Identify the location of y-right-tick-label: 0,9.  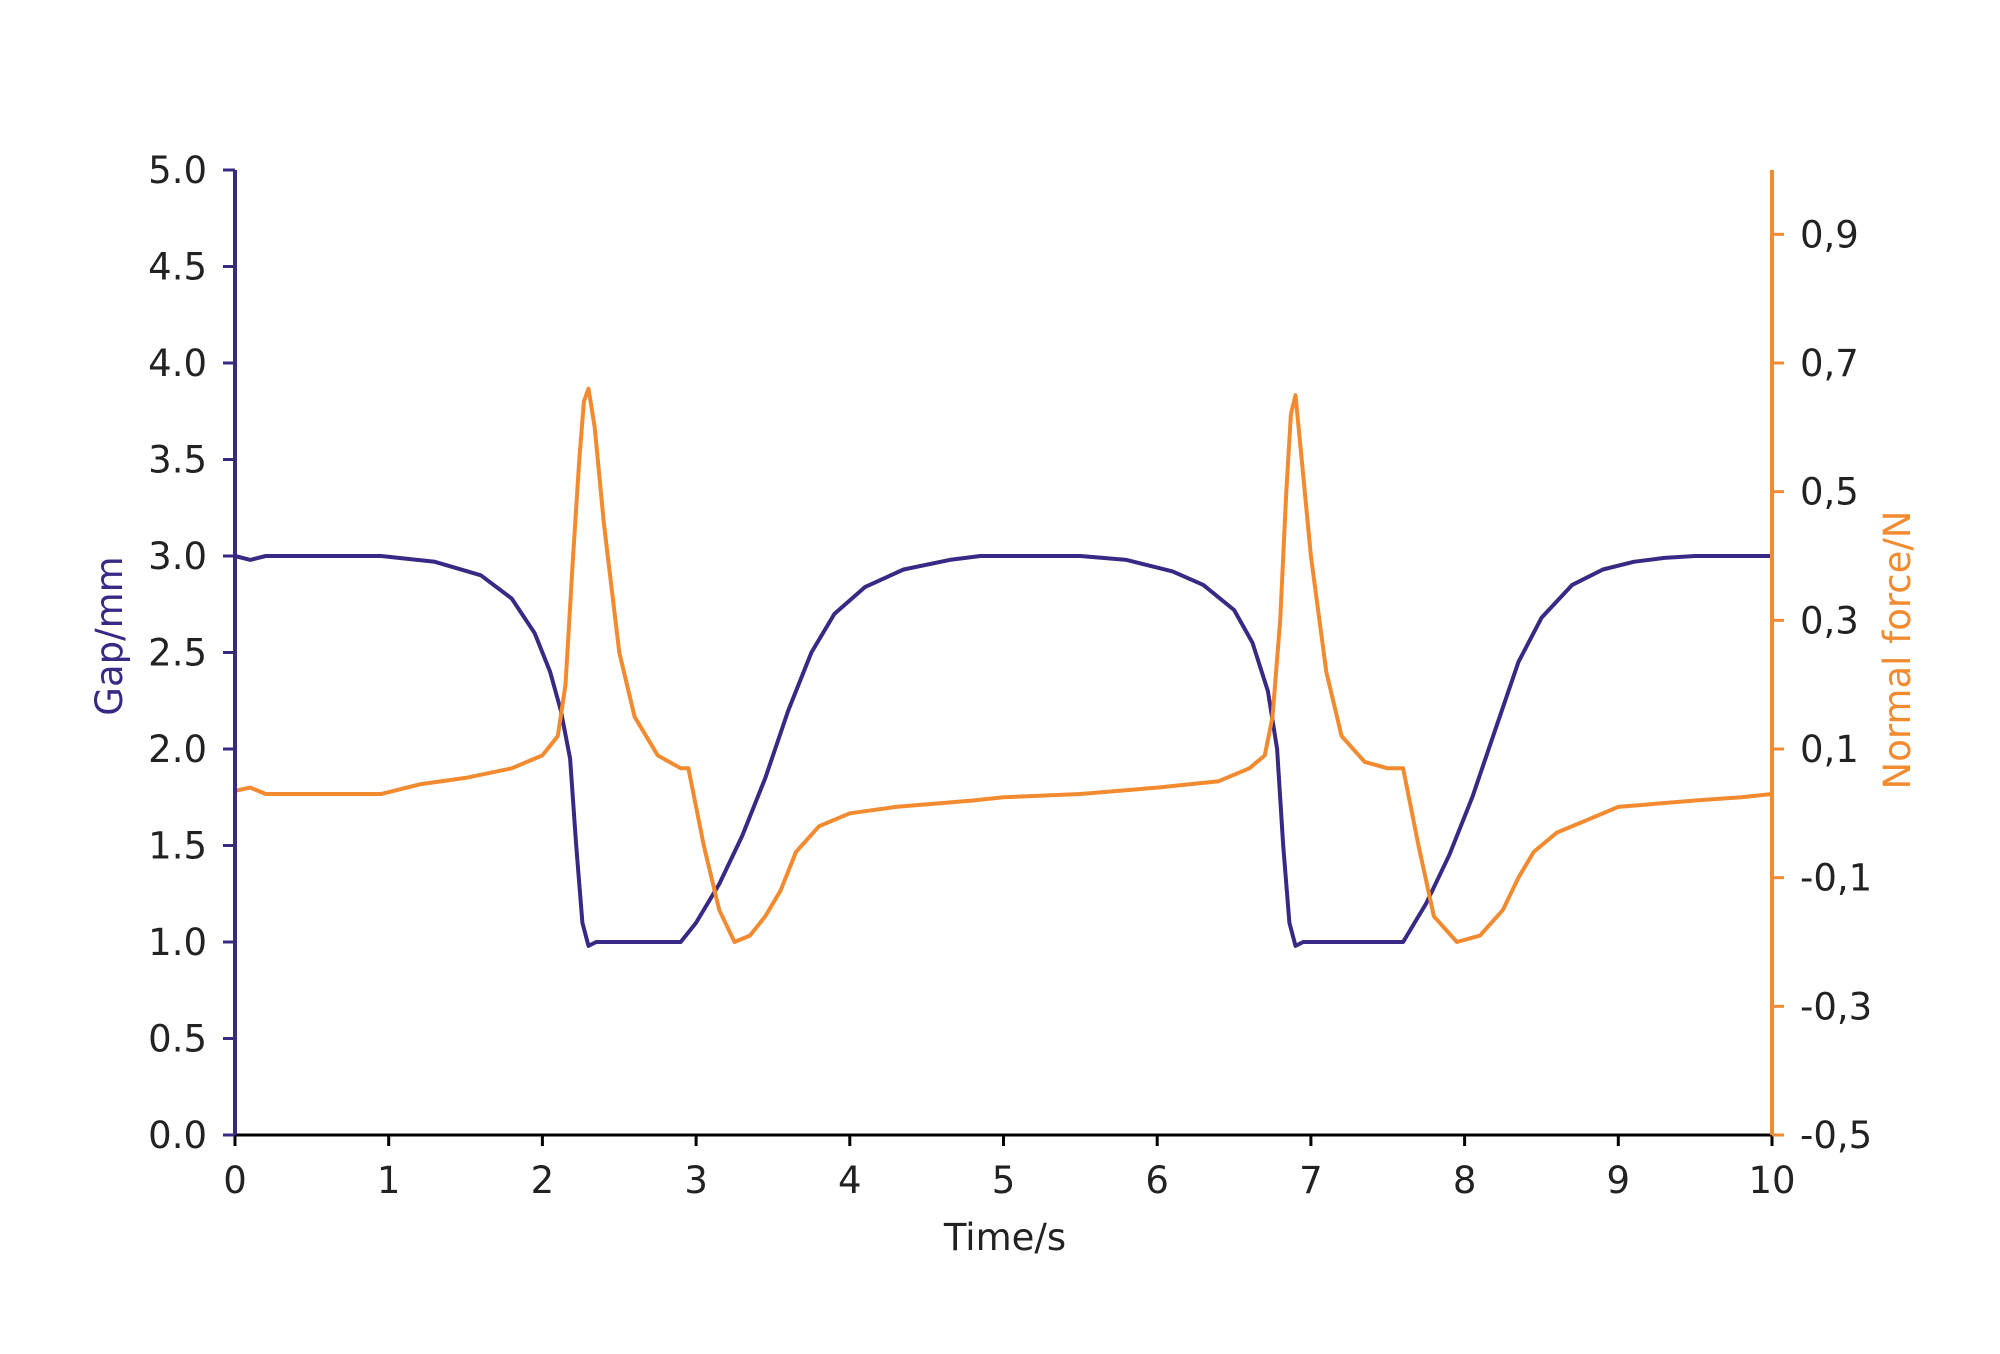
(1829, 234).